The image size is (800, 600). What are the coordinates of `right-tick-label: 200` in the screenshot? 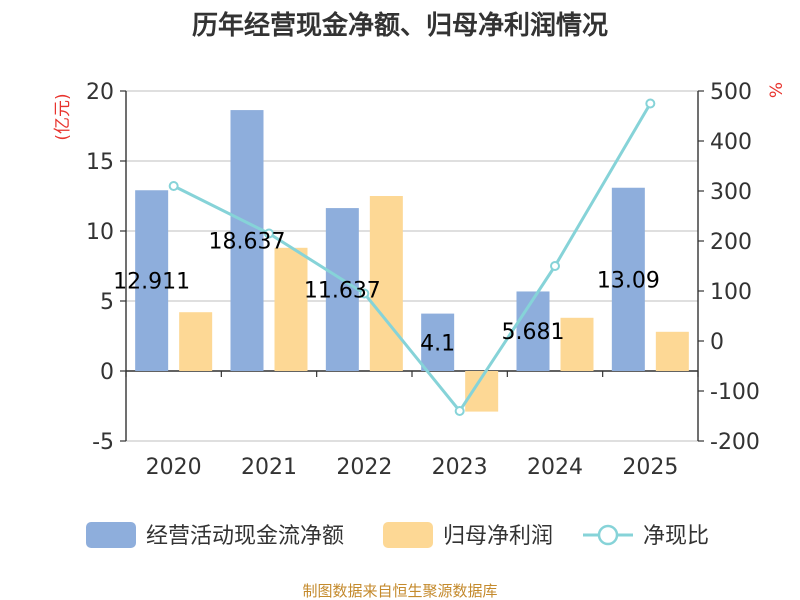 It's located at (731, 242).